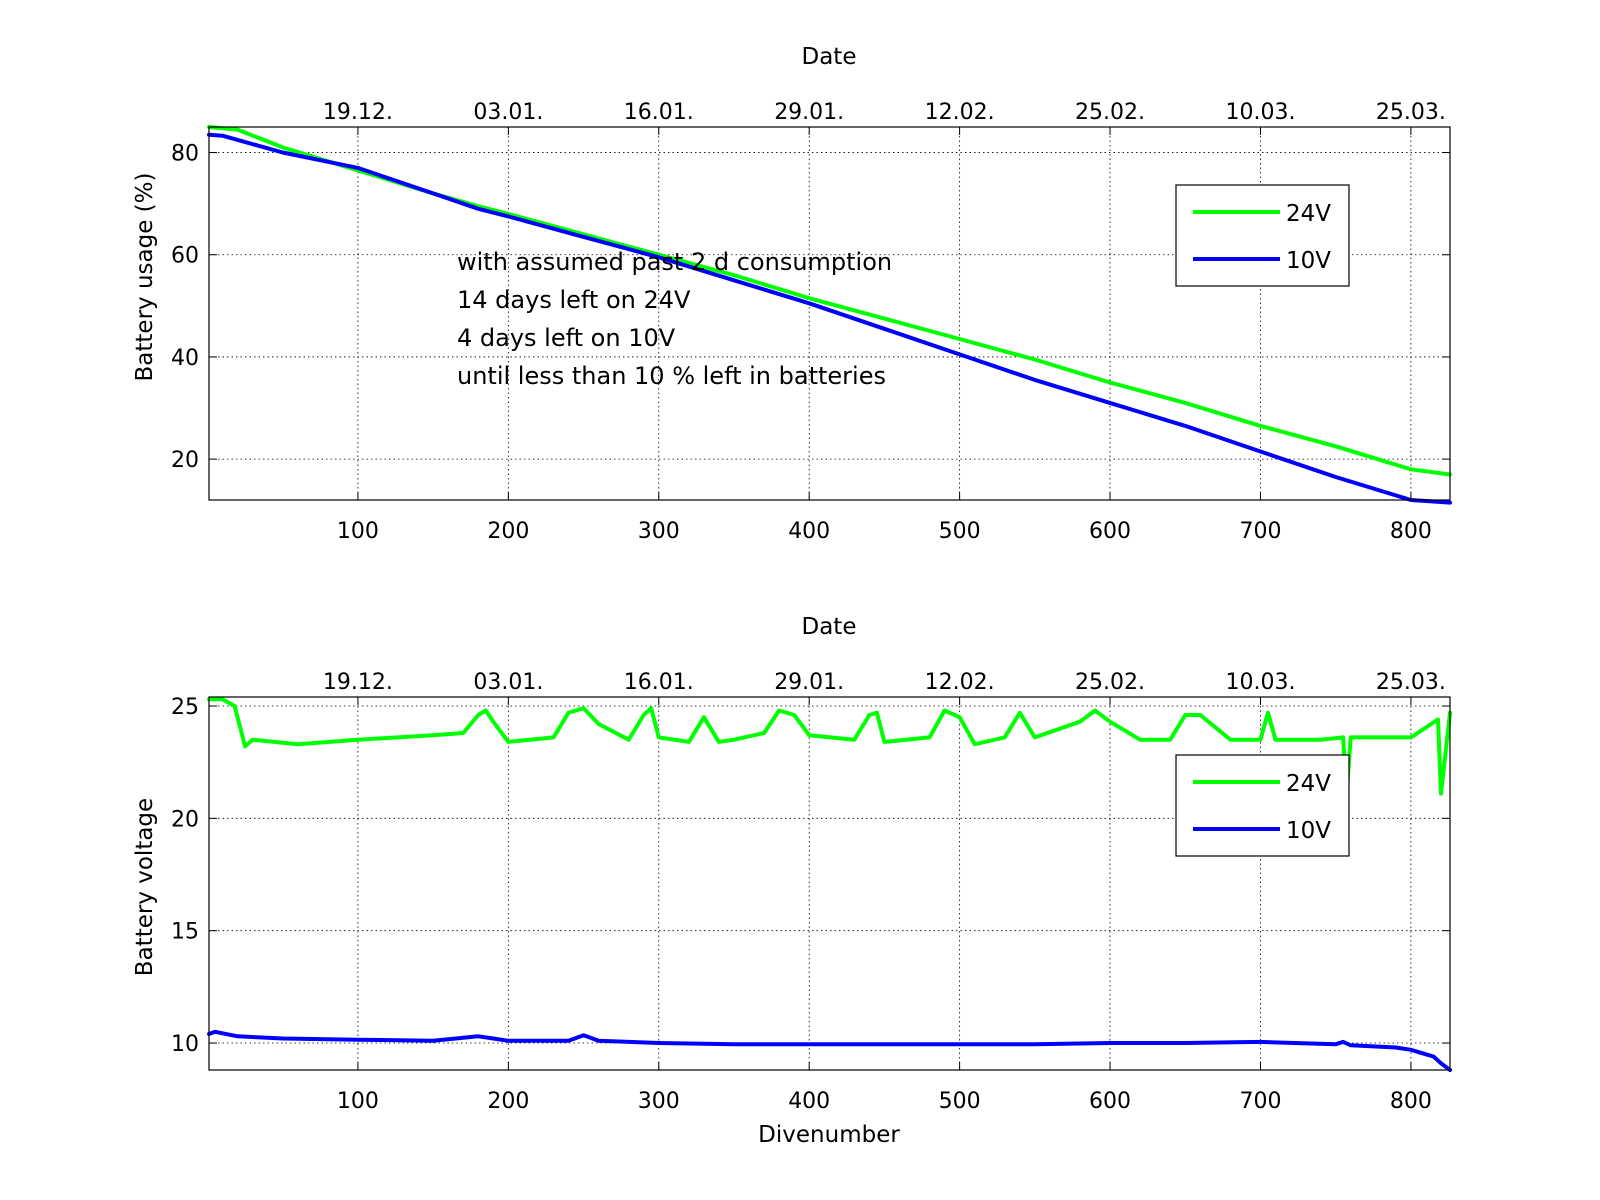 This screenshot has width=1600, height=1200. What do you see at coordinates (829, 1050) in the screenshot?
I see `voltage-series-line-10v` at bounding box center [829, 1050].